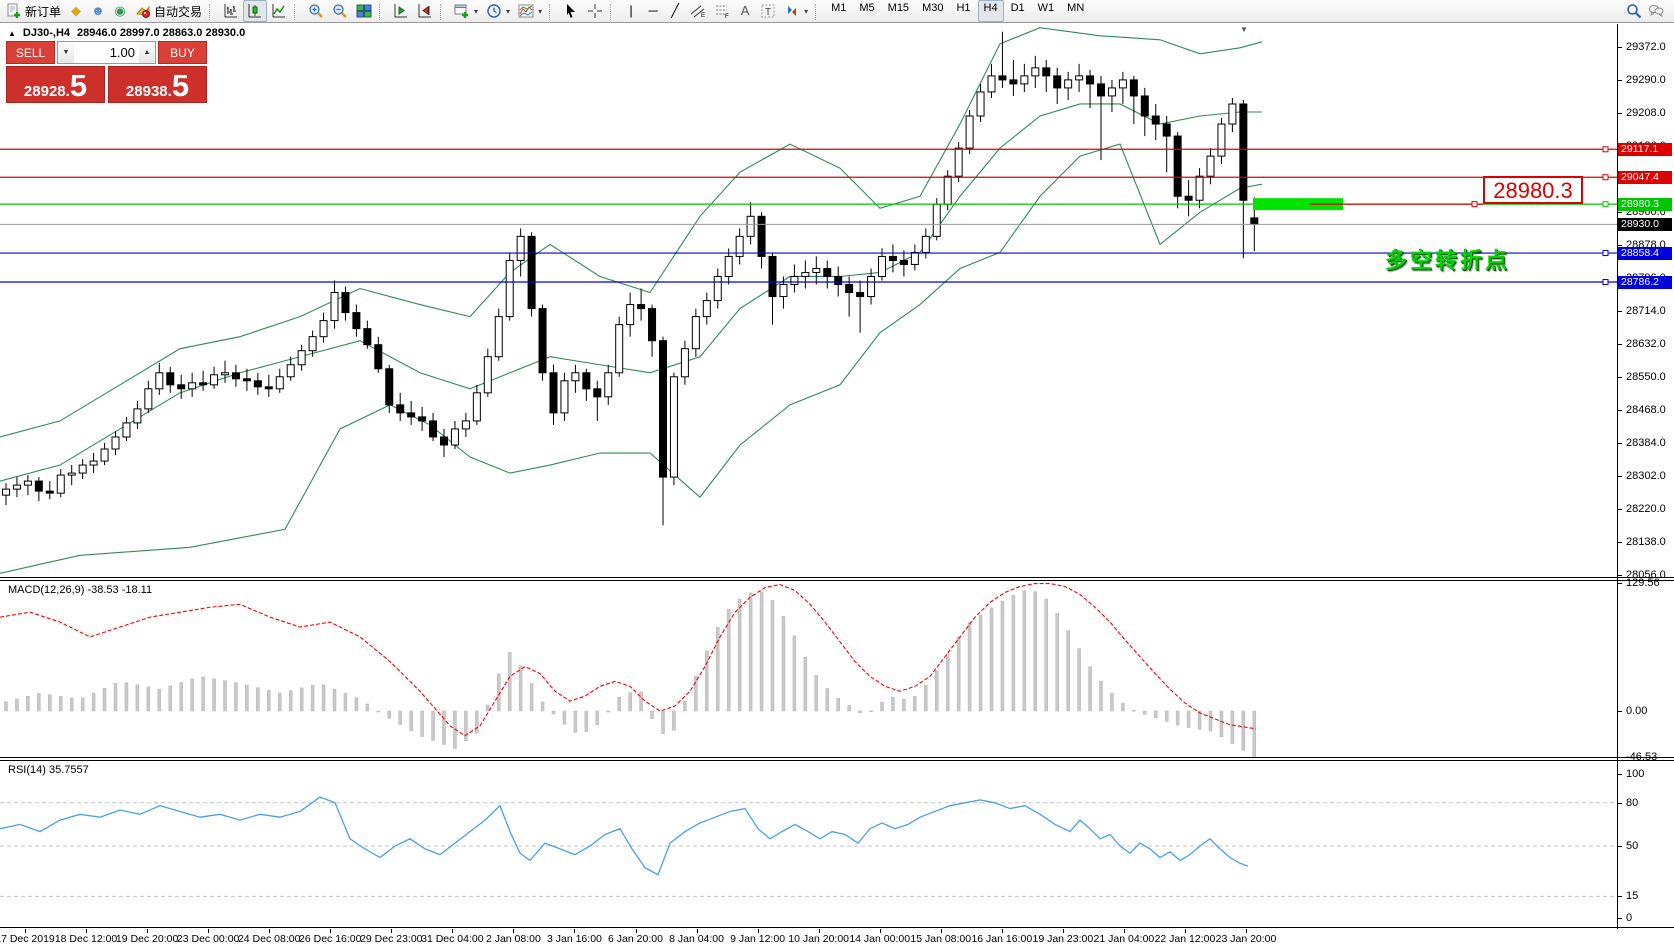  What do you see at coordinates (933, 8) in the screenshot?
I see `timeframe-M30: M30` at bounding box center [933, 8].